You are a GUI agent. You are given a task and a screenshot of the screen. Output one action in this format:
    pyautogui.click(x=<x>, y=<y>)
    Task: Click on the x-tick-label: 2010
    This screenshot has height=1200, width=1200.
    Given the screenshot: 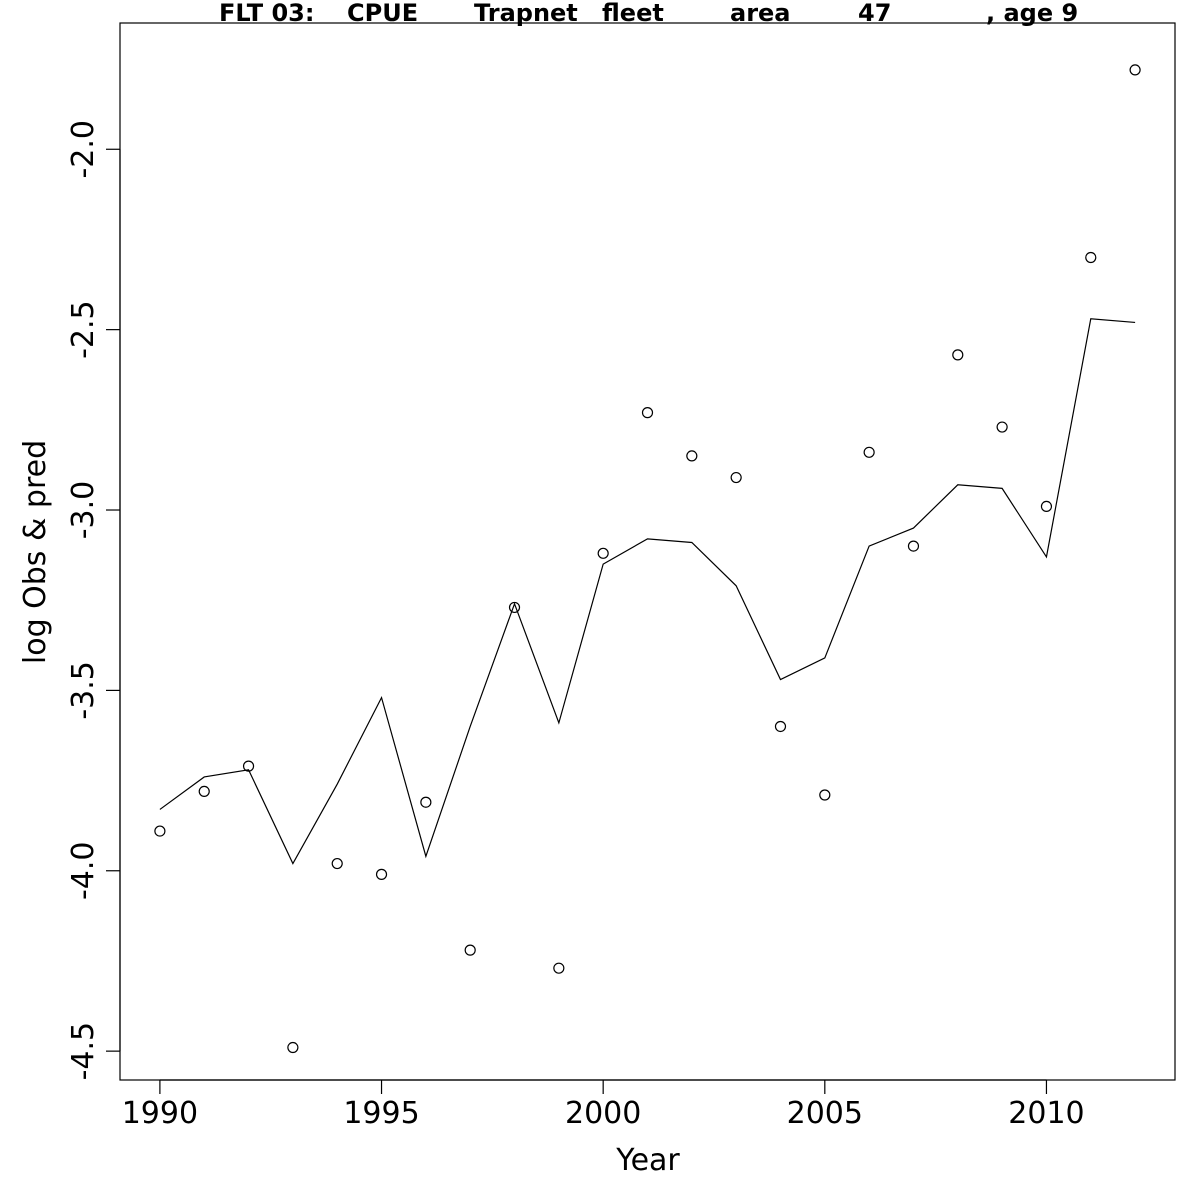 What is the action you would take?
    pyautogui.click(x=1046, y=1113)
    